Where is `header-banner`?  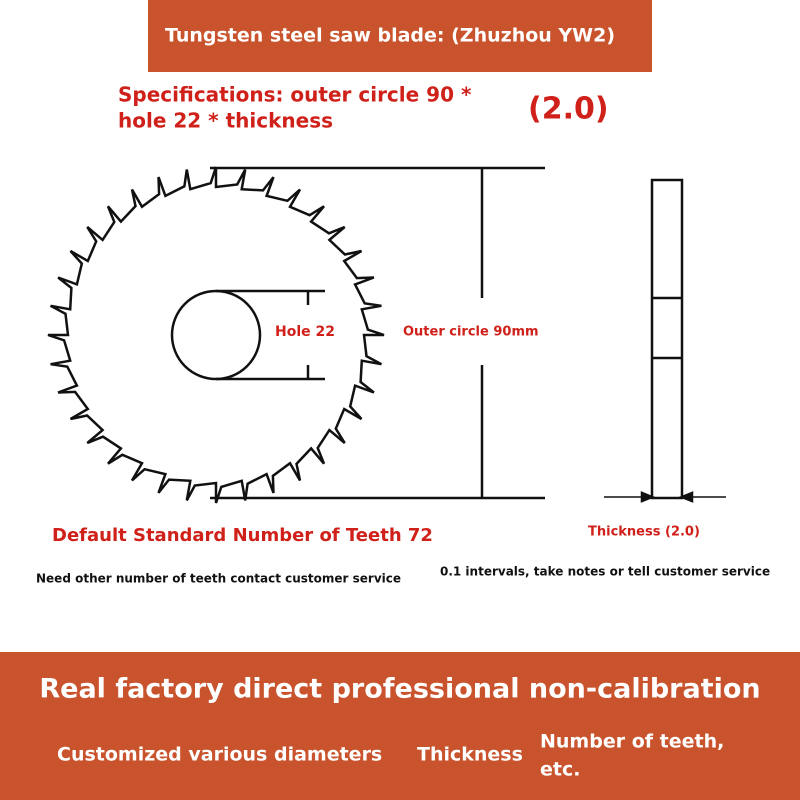 header-banner is located at coordinates (400, 36).